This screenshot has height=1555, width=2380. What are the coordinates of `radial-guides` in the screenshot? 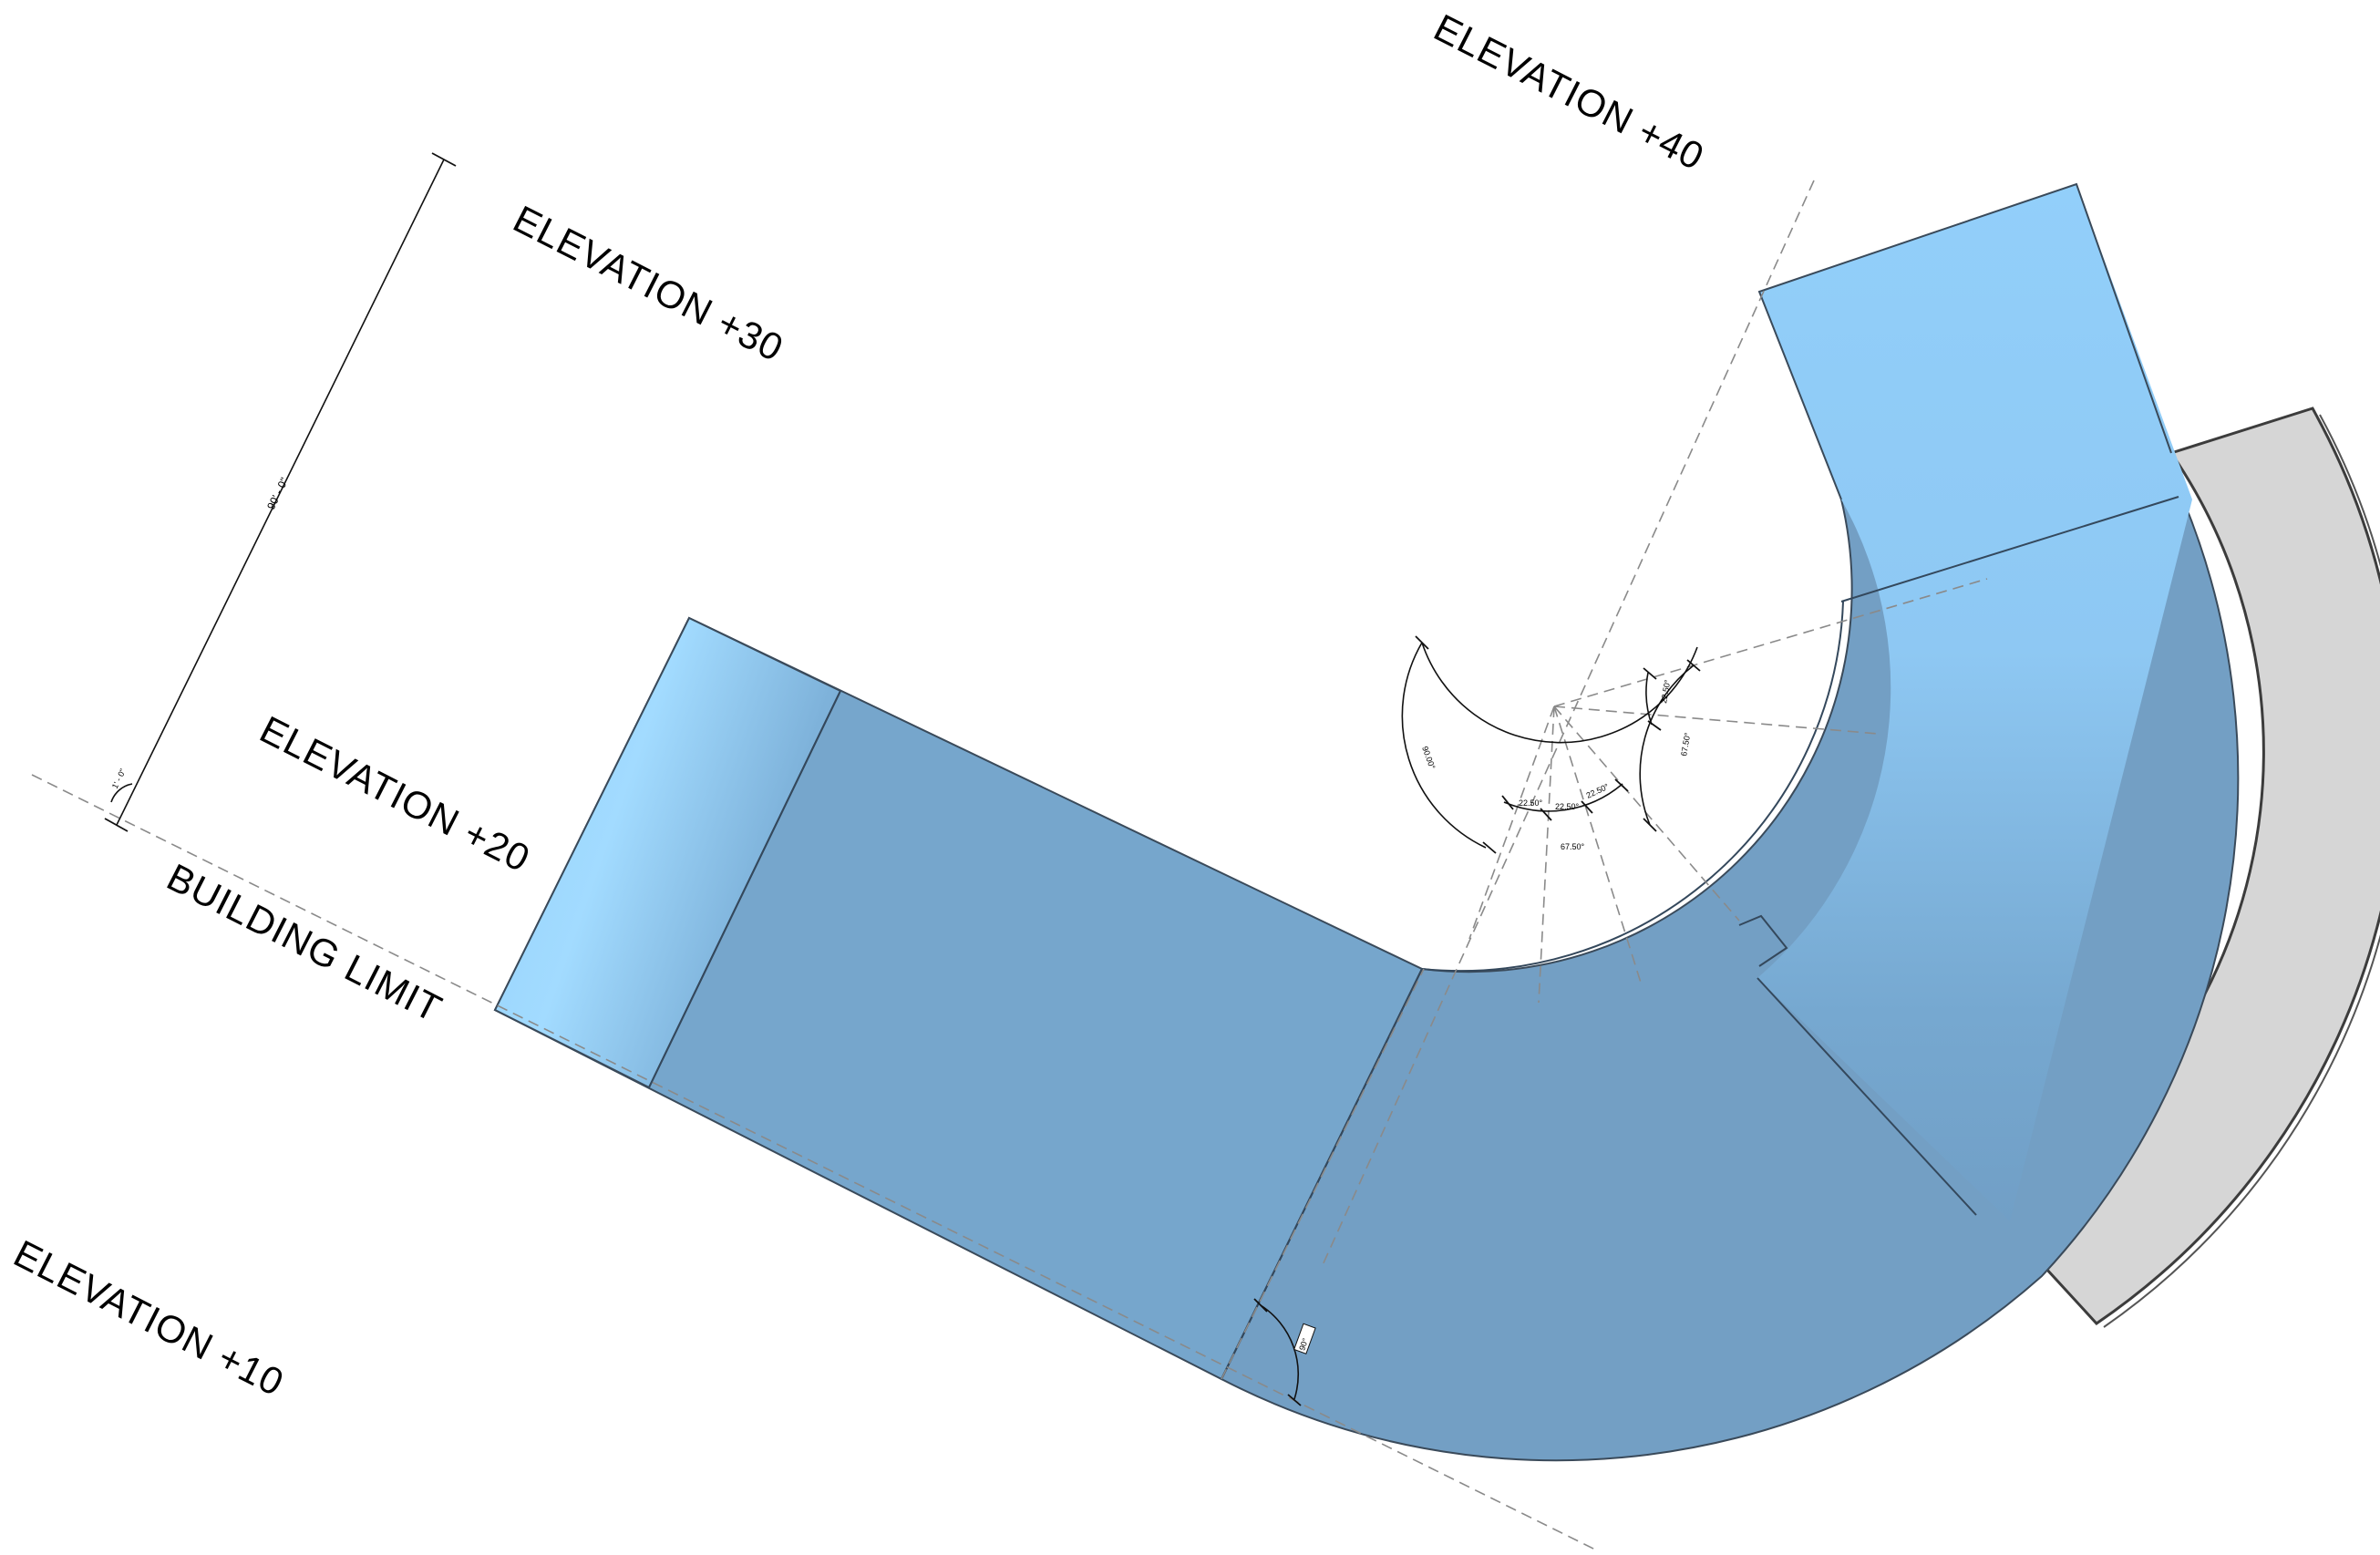 It's located at (1728, 791).